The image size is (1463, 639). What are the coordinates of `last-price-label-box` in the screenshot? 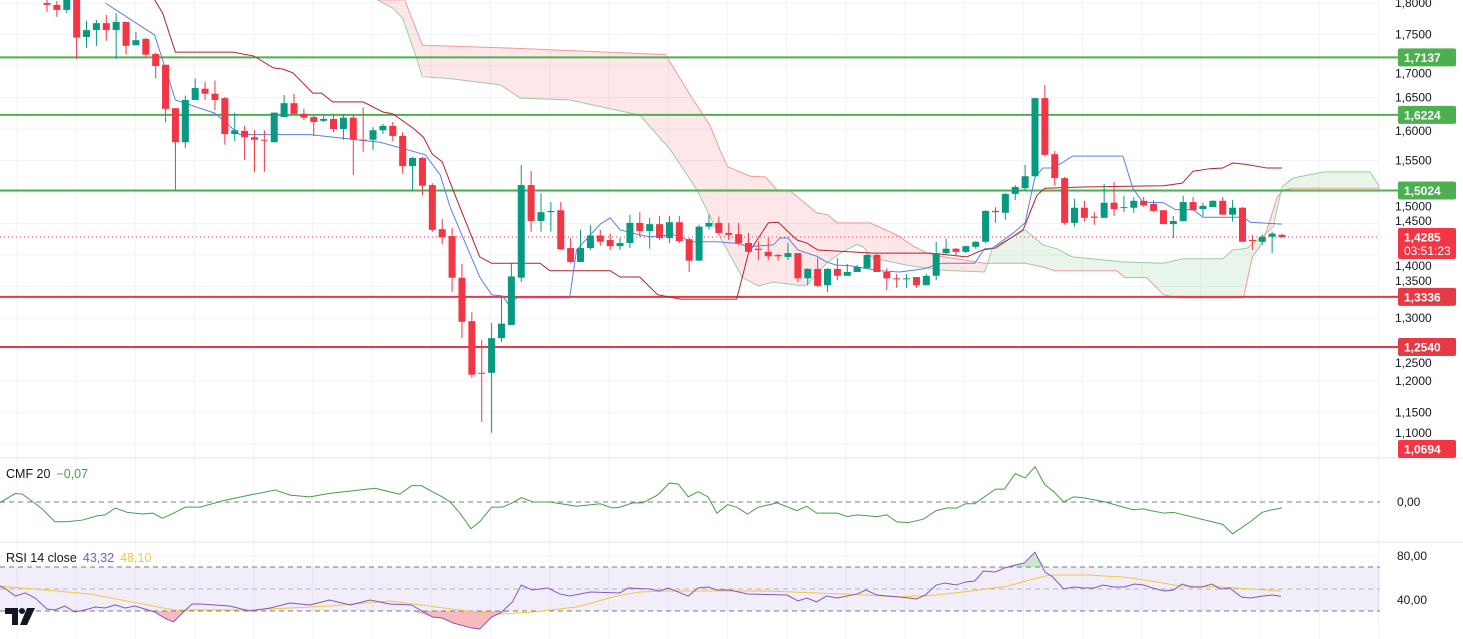 It's located at (1427, 244).